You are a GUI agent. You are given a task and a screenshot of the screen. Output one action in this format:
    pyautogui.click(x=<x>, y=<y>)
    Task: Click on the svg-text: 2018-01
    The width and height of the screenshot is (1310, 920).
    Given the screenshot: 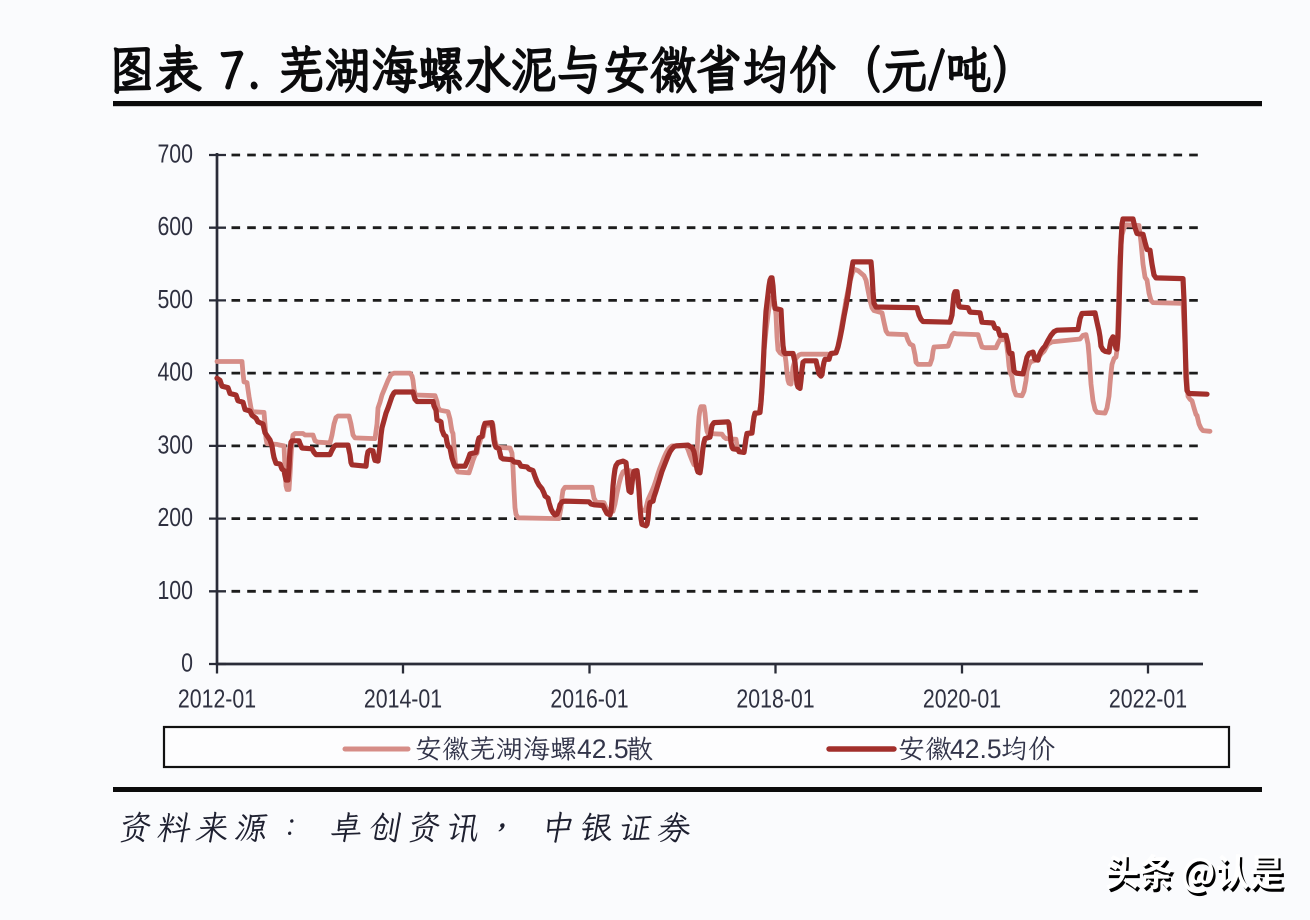 What is the action you would take?
    pyautogui.click(x=775, y=700)
    